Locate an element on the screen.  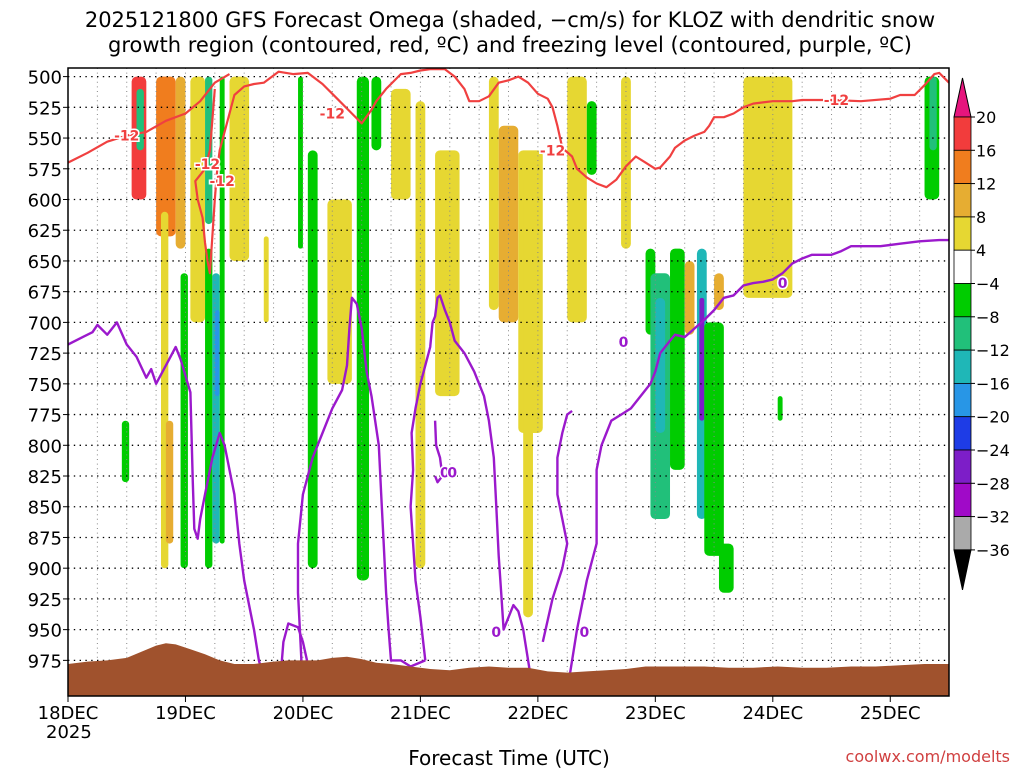
colorbar-tick-label: −4 is located at coordinates (988, 284).